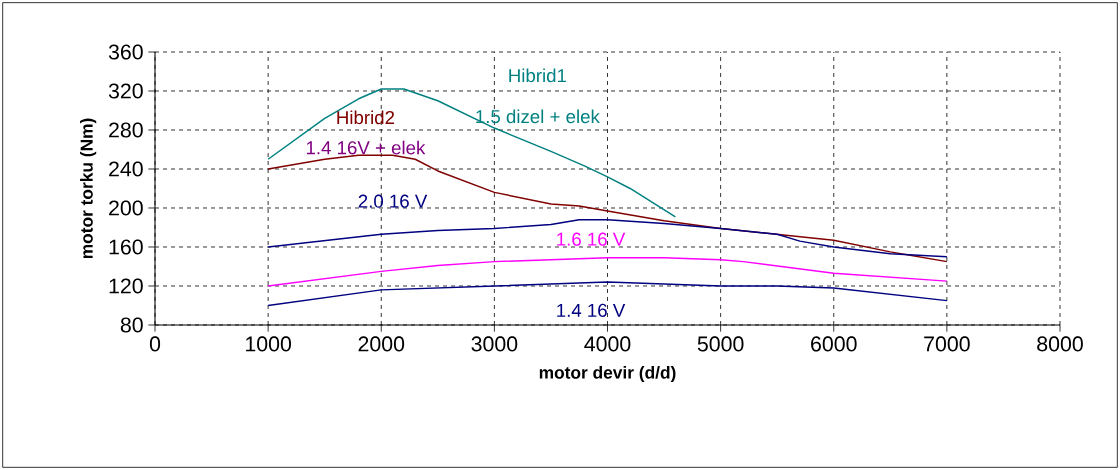  Describe the element at coordinates (126, 208) in the screenshot. I see `y-tick-label: 200` at that location.